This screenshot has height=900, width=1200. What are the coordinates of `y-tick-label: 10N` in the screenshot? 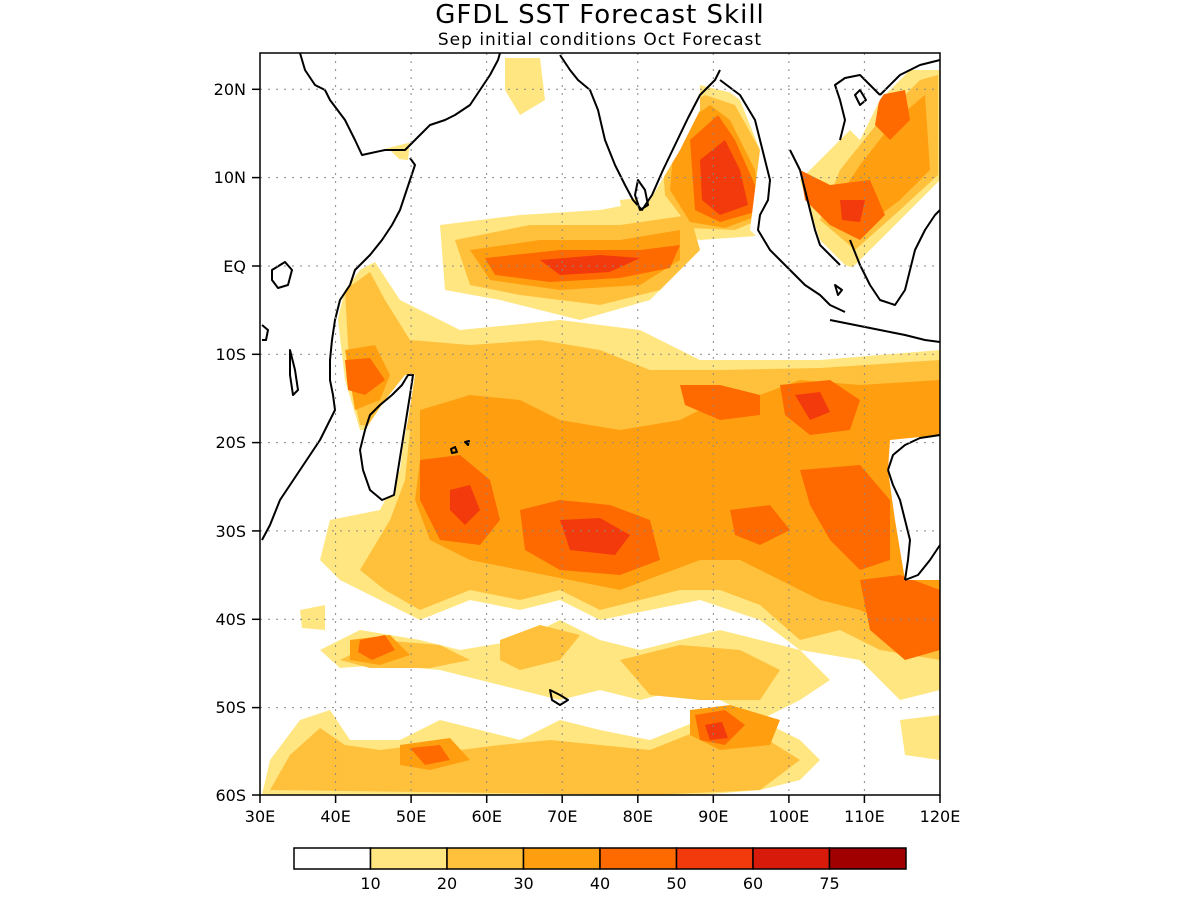 It's located at (230, 177).